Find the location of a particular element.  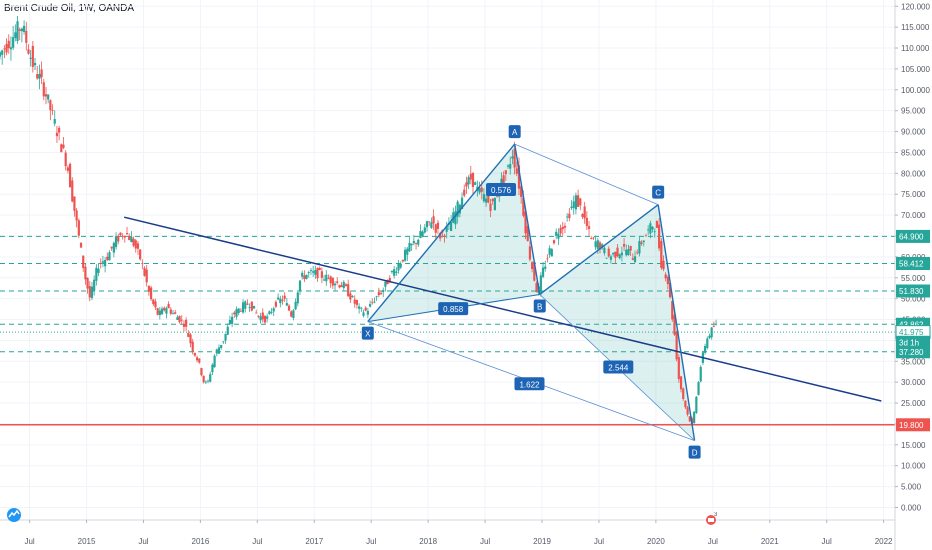

pattern-point-label: D is located at coordinates (695, 453).